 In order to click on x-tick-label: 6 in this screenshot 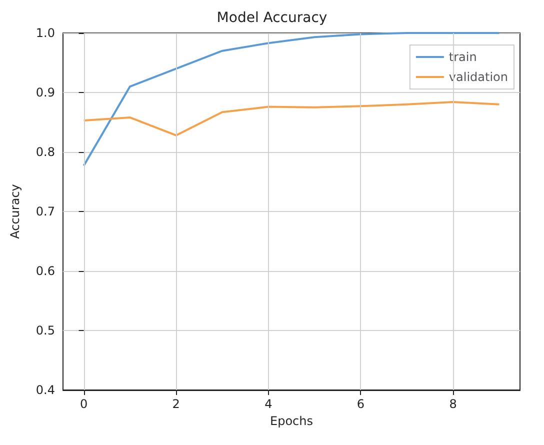, I will do `click(360, 404)`.